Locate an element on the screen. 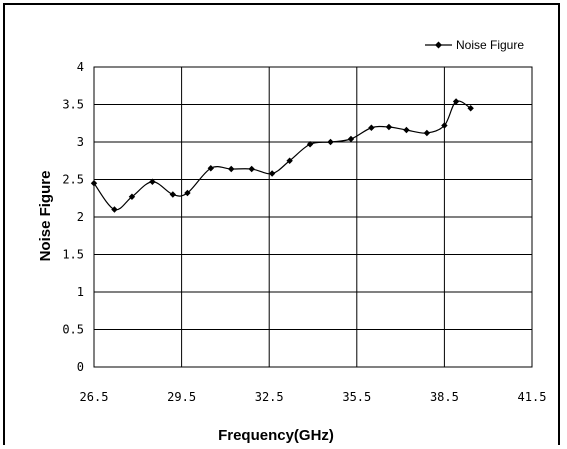 The height and width of the screenshot is (449, 567). y-tick-label: 2 is located at coordinates (80, 217).